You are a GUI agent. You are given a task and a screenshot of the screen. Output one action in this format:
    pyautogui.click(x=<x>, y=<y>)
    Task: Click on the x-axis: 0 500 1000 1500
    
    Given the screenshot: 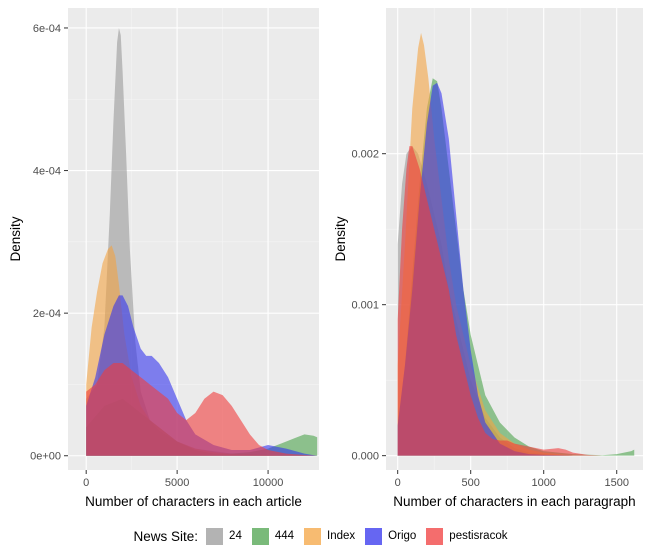 What is the action you would take?
    pyautogui.click(x=512, y=479)
    